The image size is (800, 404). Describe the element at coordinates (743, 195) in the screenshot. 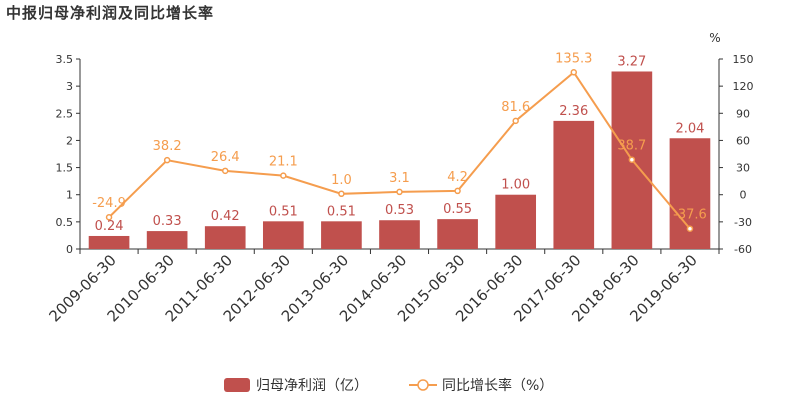

I see `right-tick-label: 0` at that location.